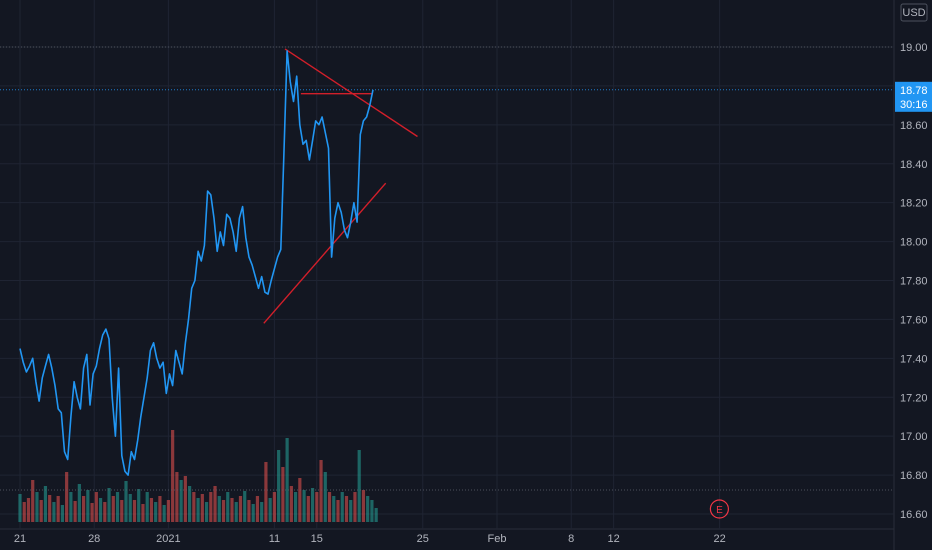 Image resolution: width=932 pixels, height=550 pixels. What do you see at coordinates (317, 539) in the screenshot?
I see `x-tick-label: 15` at bounding box center [317, 539].